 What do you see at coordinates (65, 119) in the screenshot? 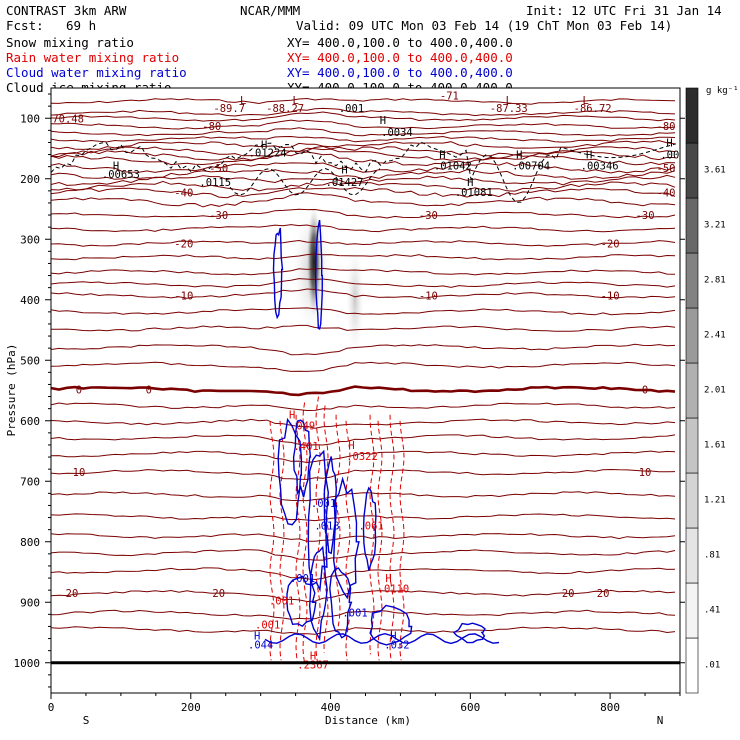
I see `isotherm-label: -70.48` at bounding box center [65, 119].